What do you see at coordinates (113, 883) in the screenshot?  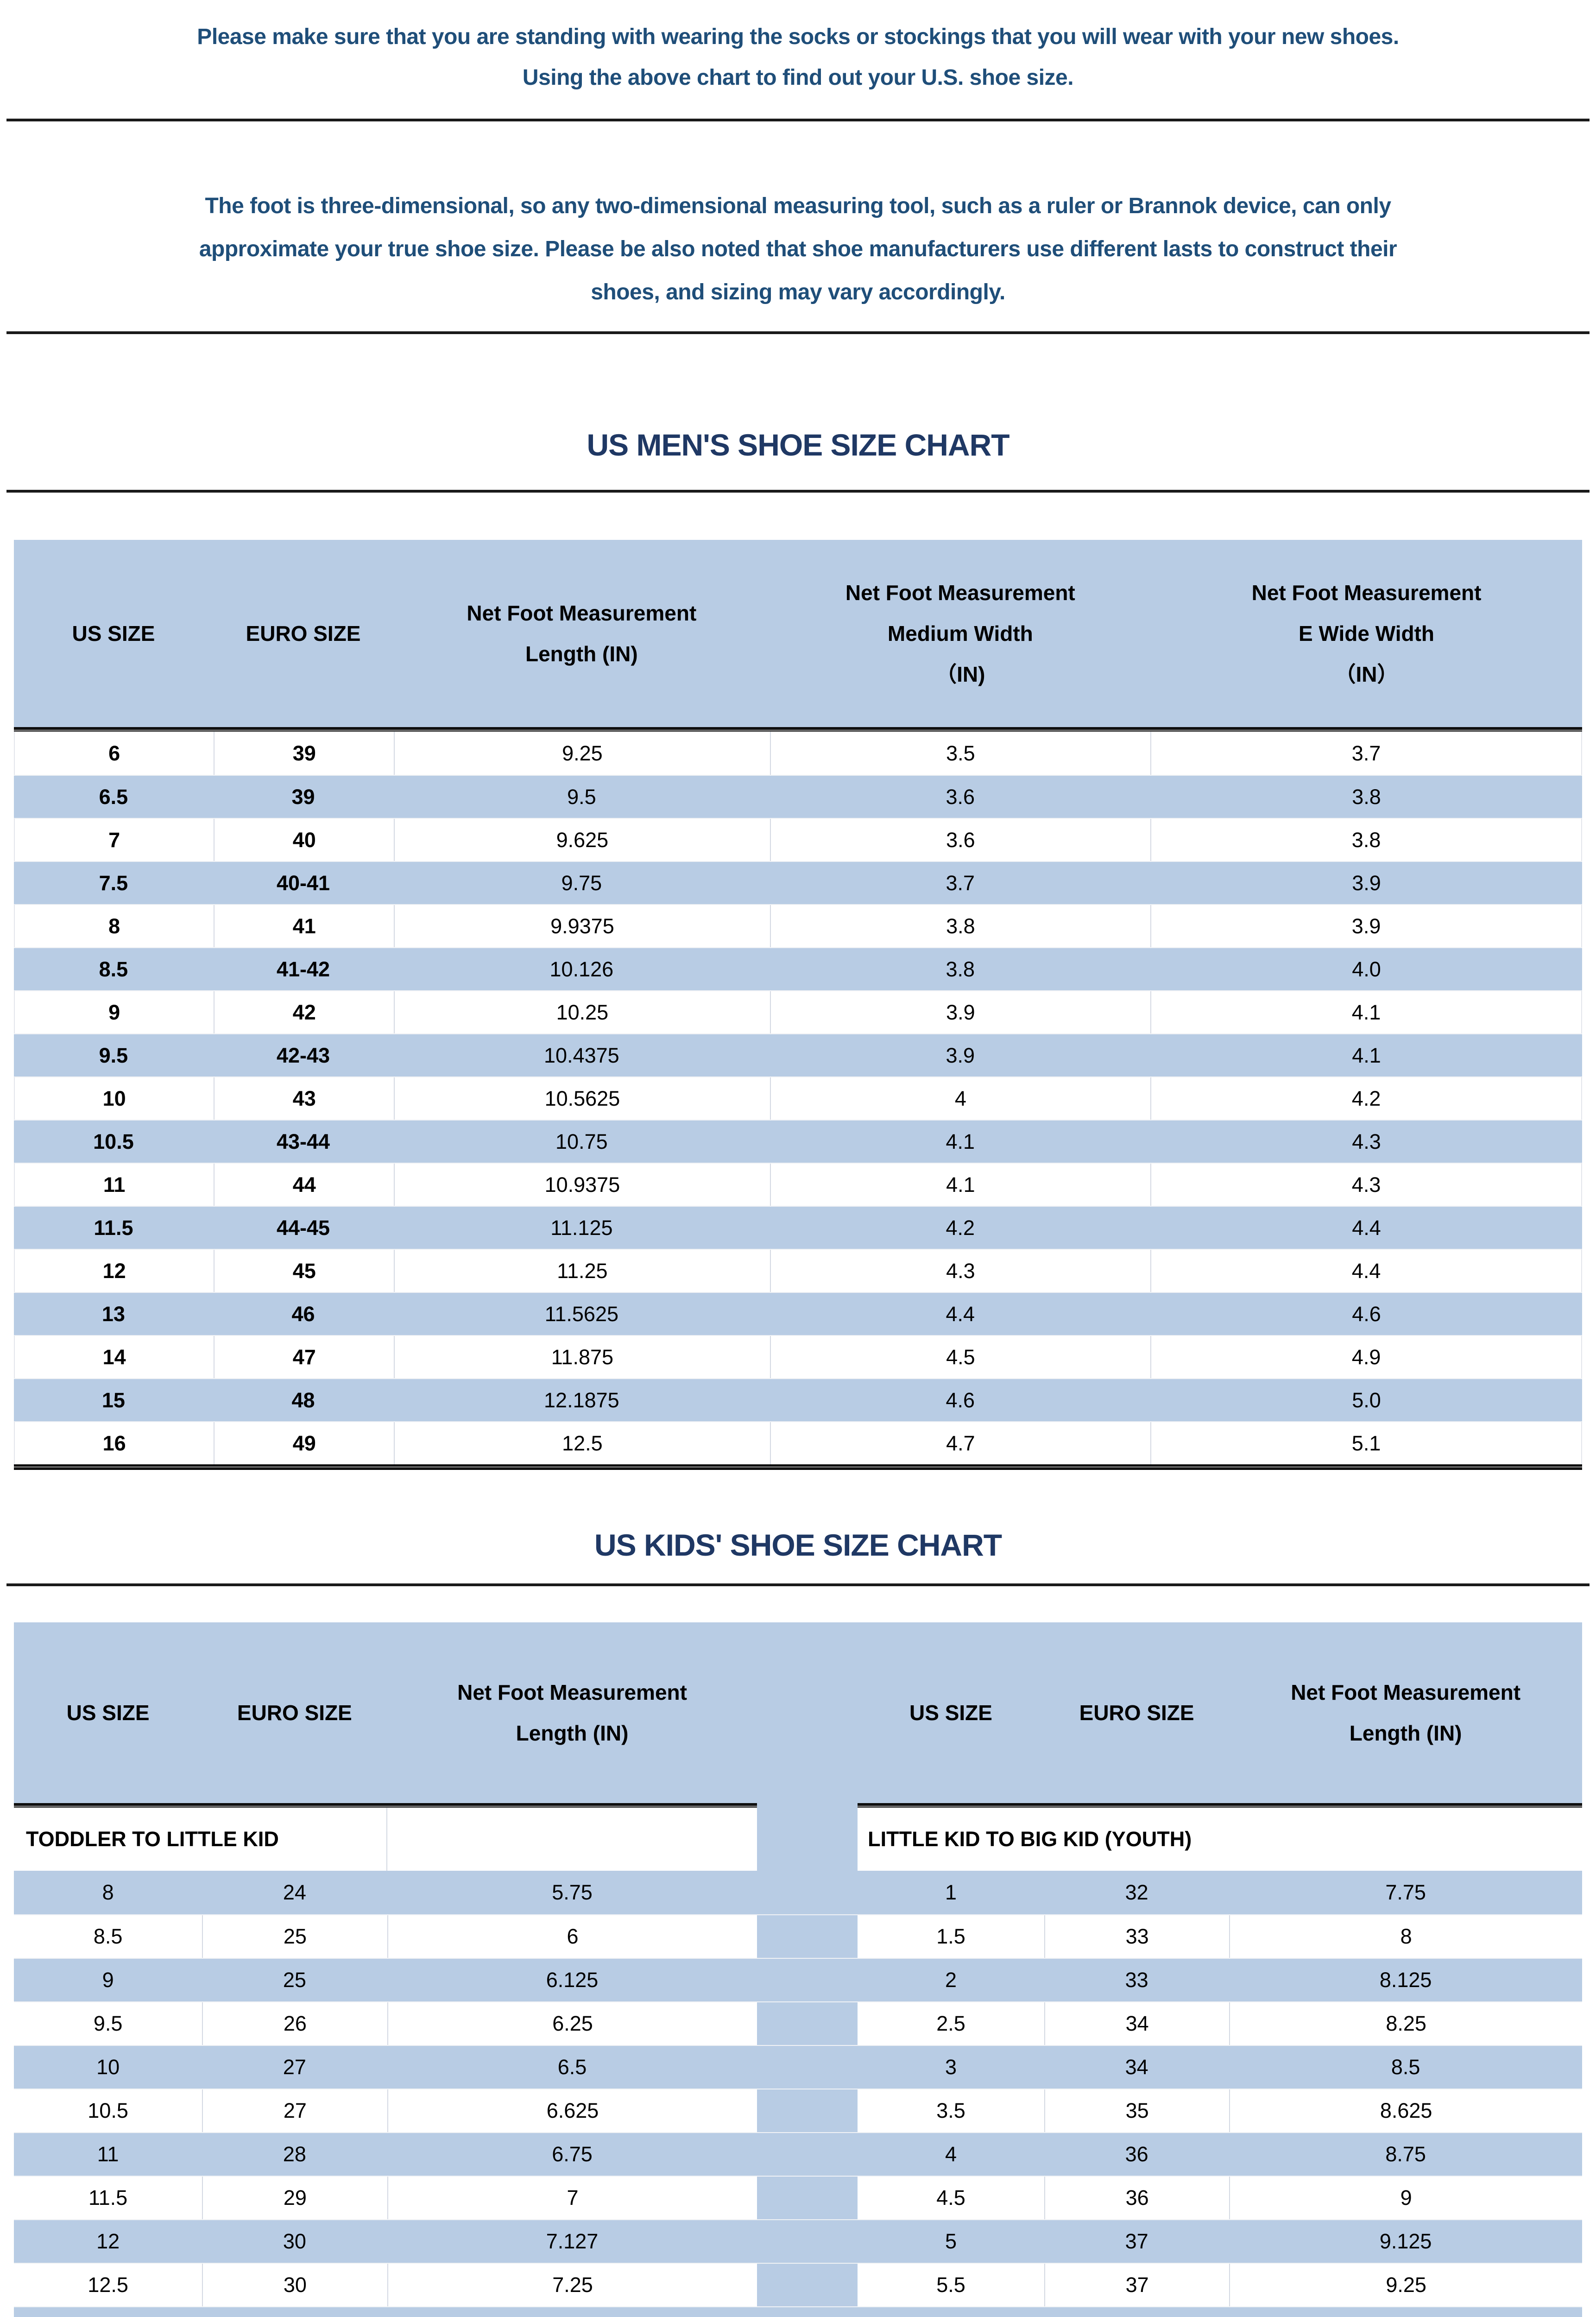 I see `us-size-cell: 7.5` at bounding box center [113, 883].